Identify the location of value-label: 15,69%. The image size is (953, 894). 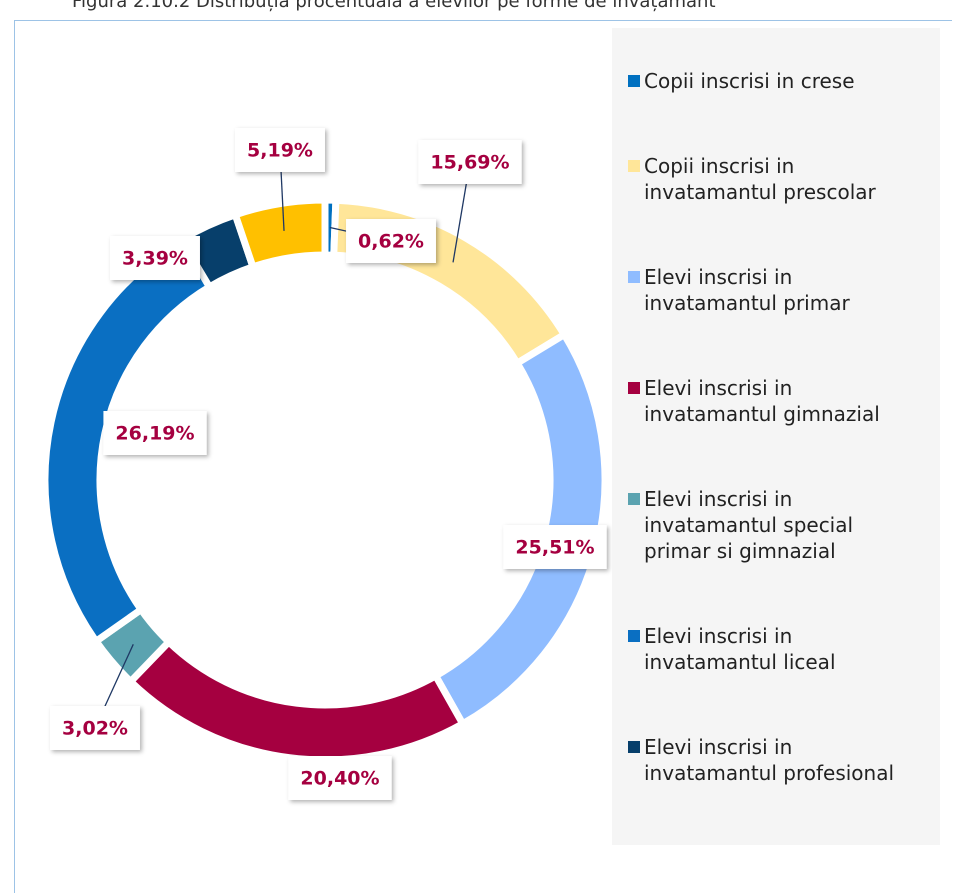
(469, 163).